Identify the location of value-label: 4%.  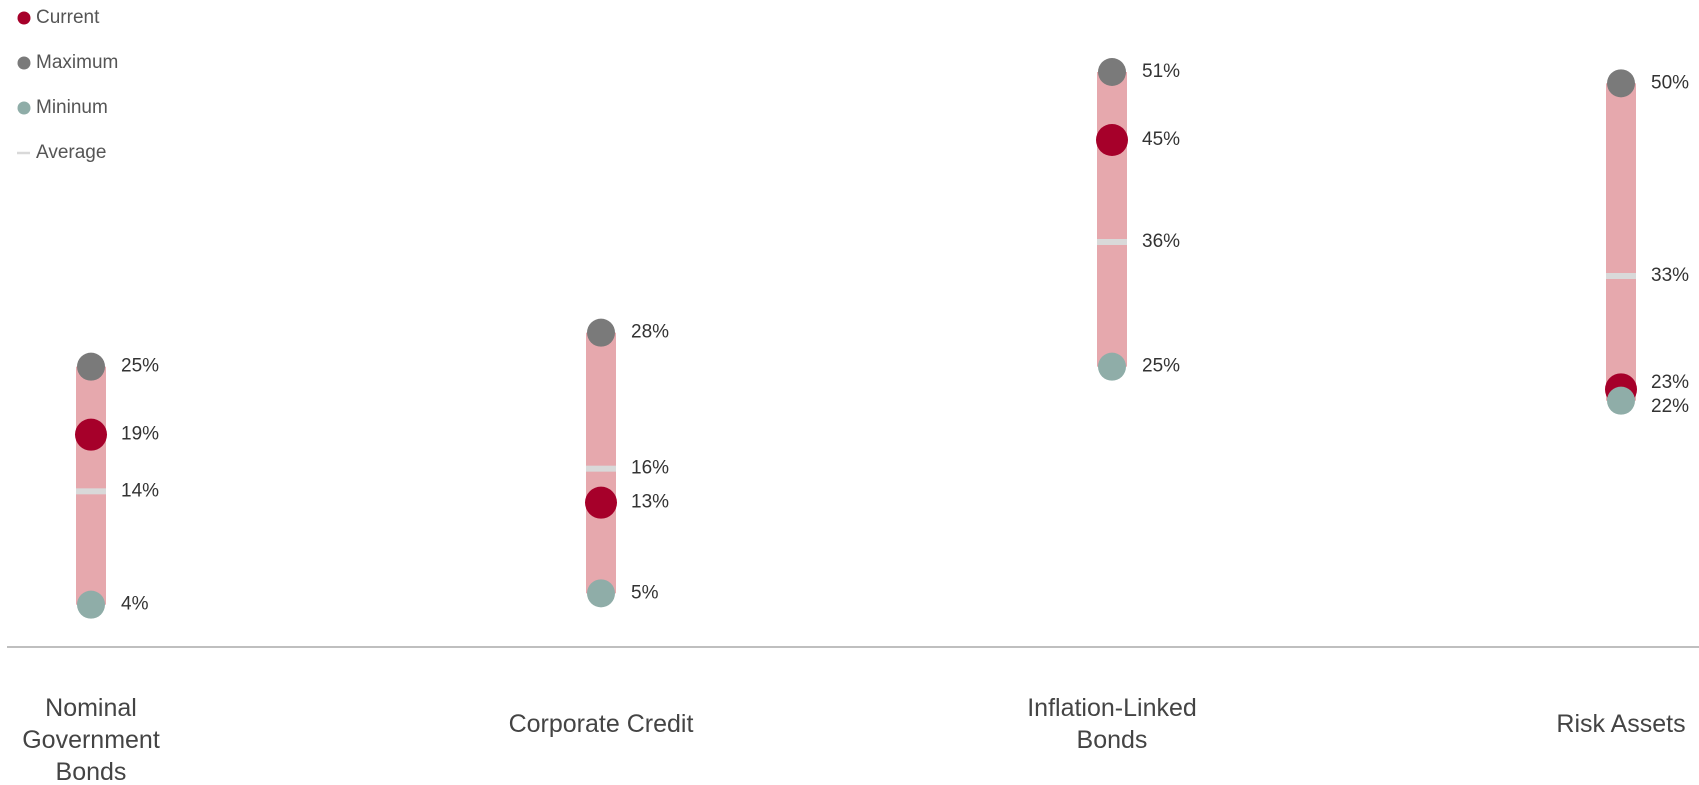
(135, 604).